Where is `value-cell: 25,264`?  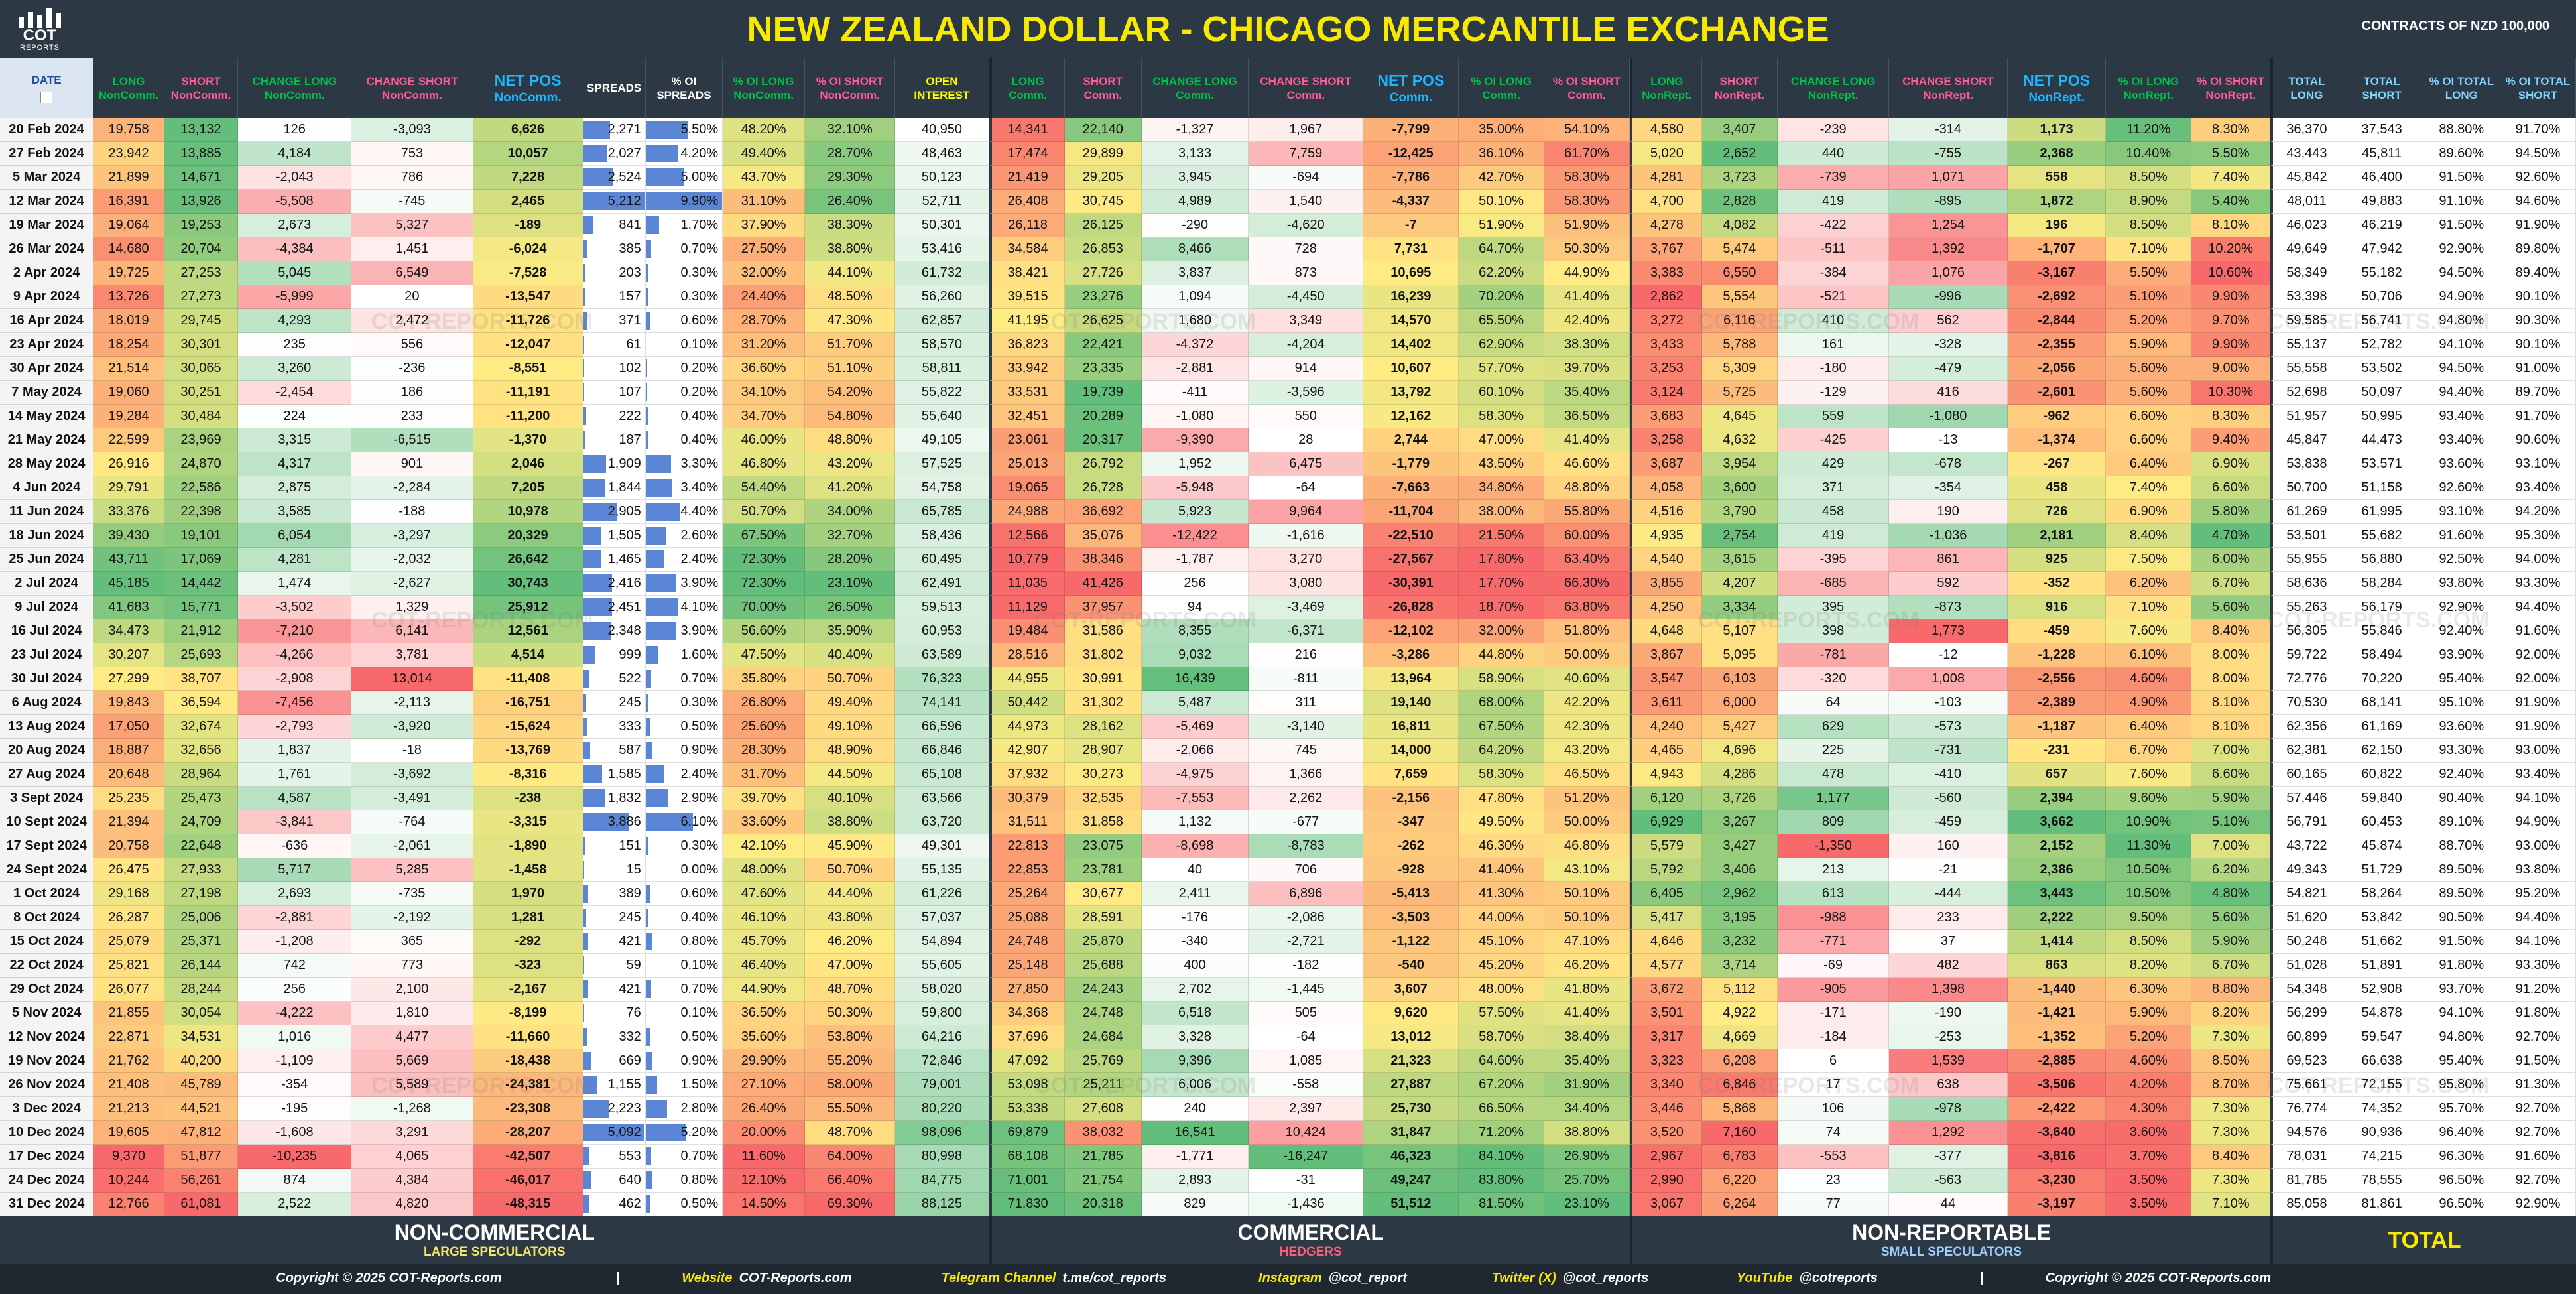
value-cell: 25,264 is located at coordinates (1027, 894).